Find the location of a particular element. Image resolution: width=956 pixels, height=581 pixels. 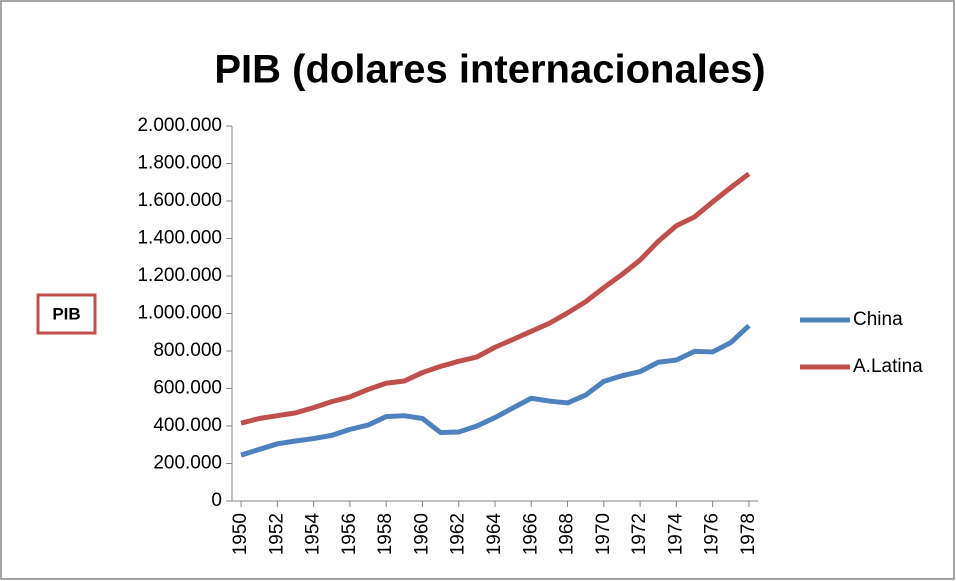

y-tick-label: 0 is located at coordinates (216, 500).